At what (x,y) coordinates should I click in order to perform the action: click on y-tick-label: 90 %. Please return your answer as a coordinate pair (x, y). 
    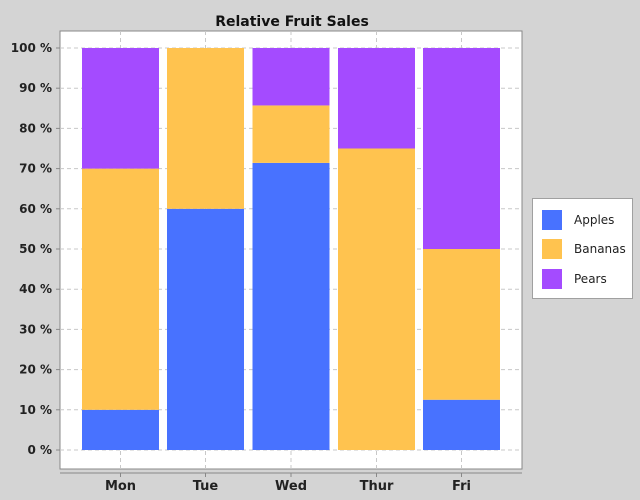
    Looking at the image, I should click on (35, 88).